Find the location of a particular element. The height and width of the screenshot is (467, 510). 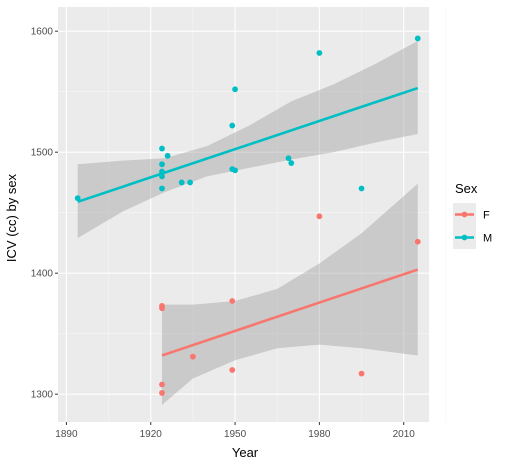

x-axis-title: Year is located at coordinates (245, 452).